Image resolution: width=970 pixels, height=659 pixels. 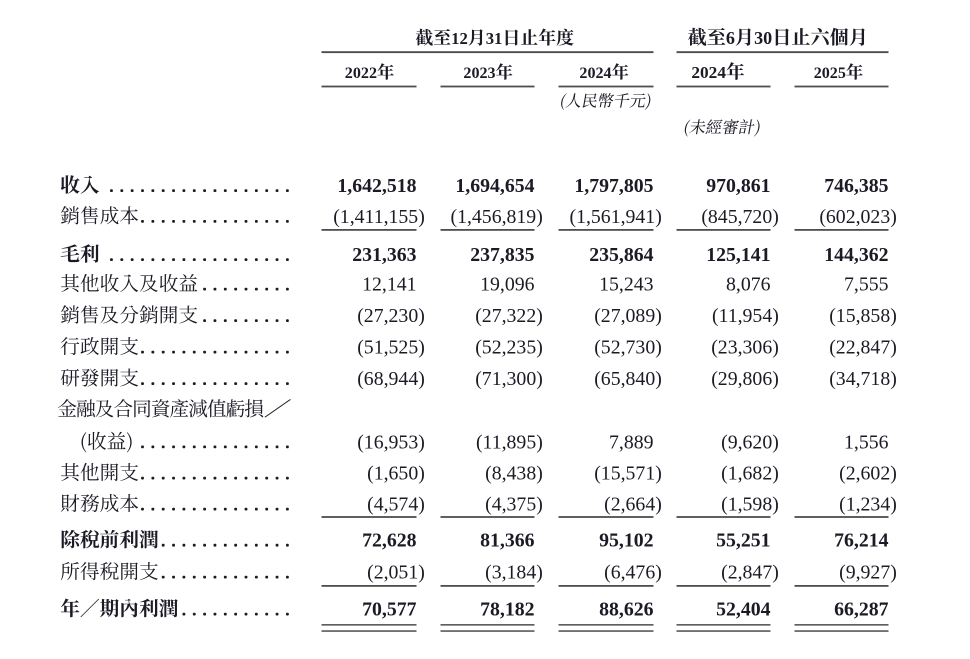 I want to click on svg-text: (71,300), so click(x=509, y=379).